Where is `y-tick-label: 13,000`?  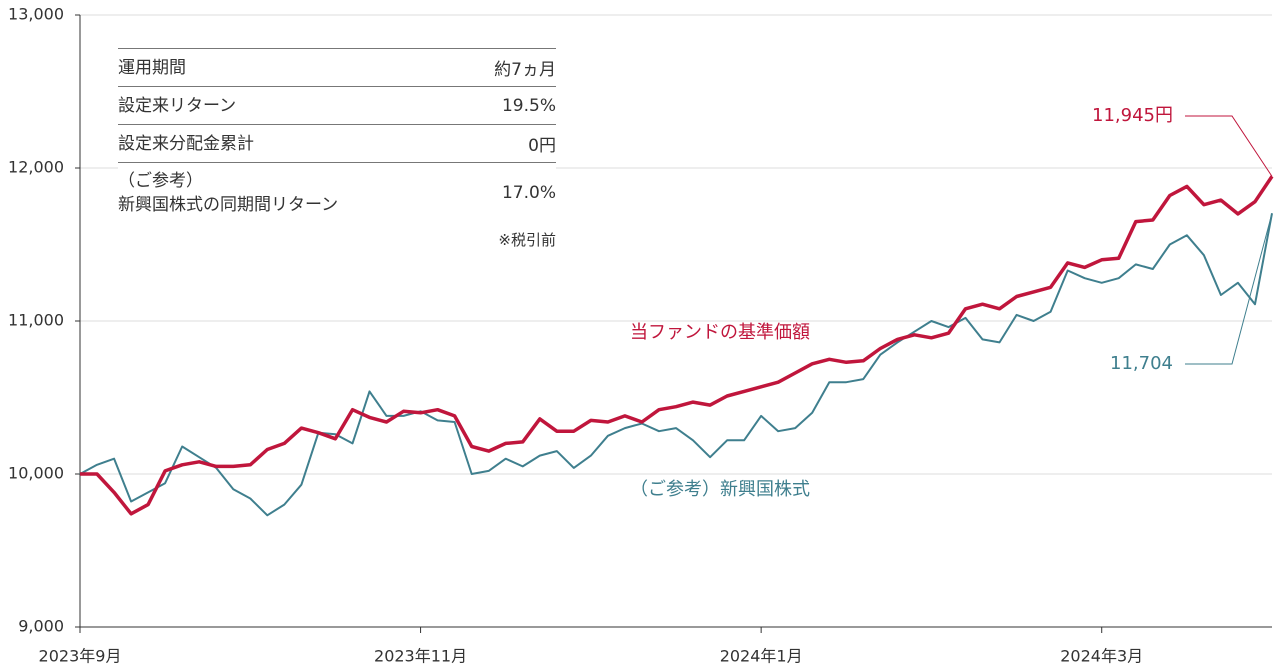 y-tick-label: 13,000 is located at coordinates (36, 14).